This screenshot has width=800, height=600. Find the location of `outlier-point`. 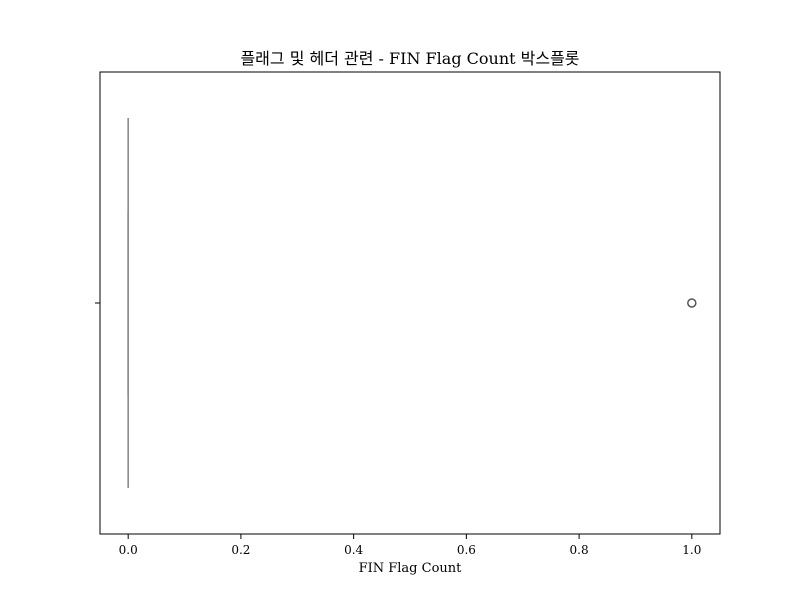

outlier-point is located at coordinates (692, 303).